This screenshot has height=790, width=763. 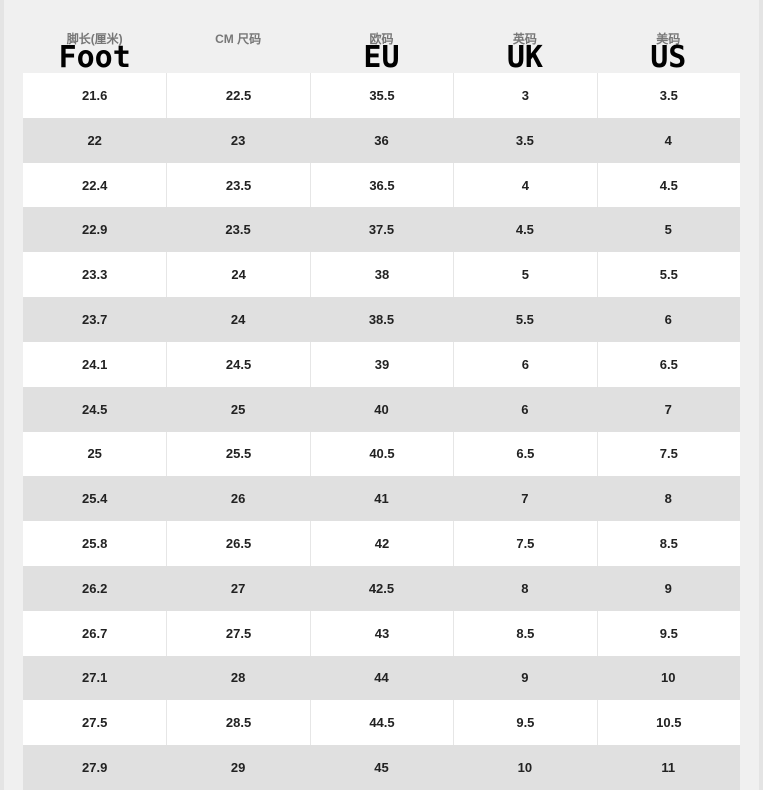 What do you see at coordinates (95, 768) in the screenshot?
I see `table-cell: 27.9` at bounding box center [95, 768].